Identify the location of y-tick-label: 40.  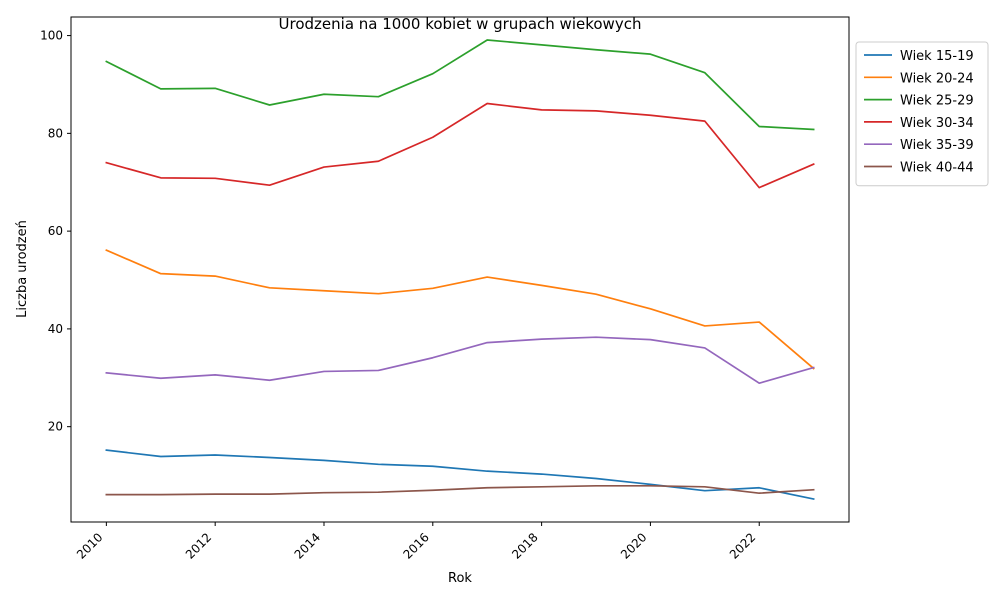
(55, 329).